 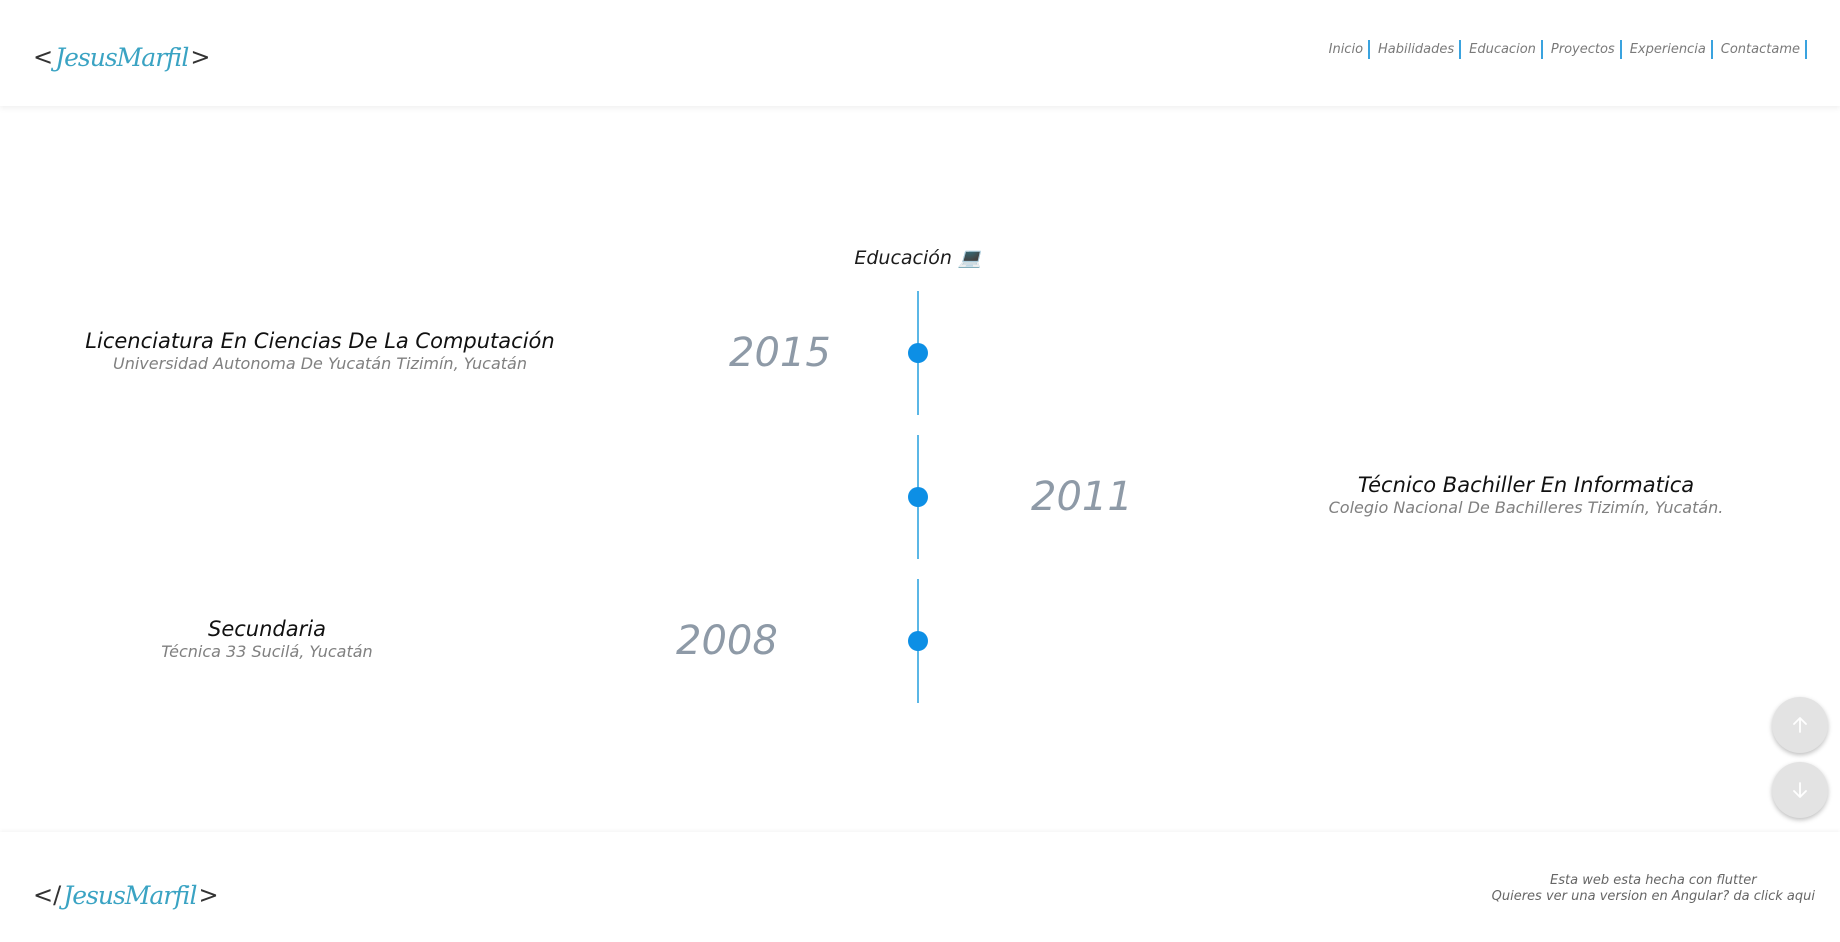 What do you see at coordinates (780, 353) in the screenshot?
I see `timeline-year: 2015` at bounding box center [780, 353].